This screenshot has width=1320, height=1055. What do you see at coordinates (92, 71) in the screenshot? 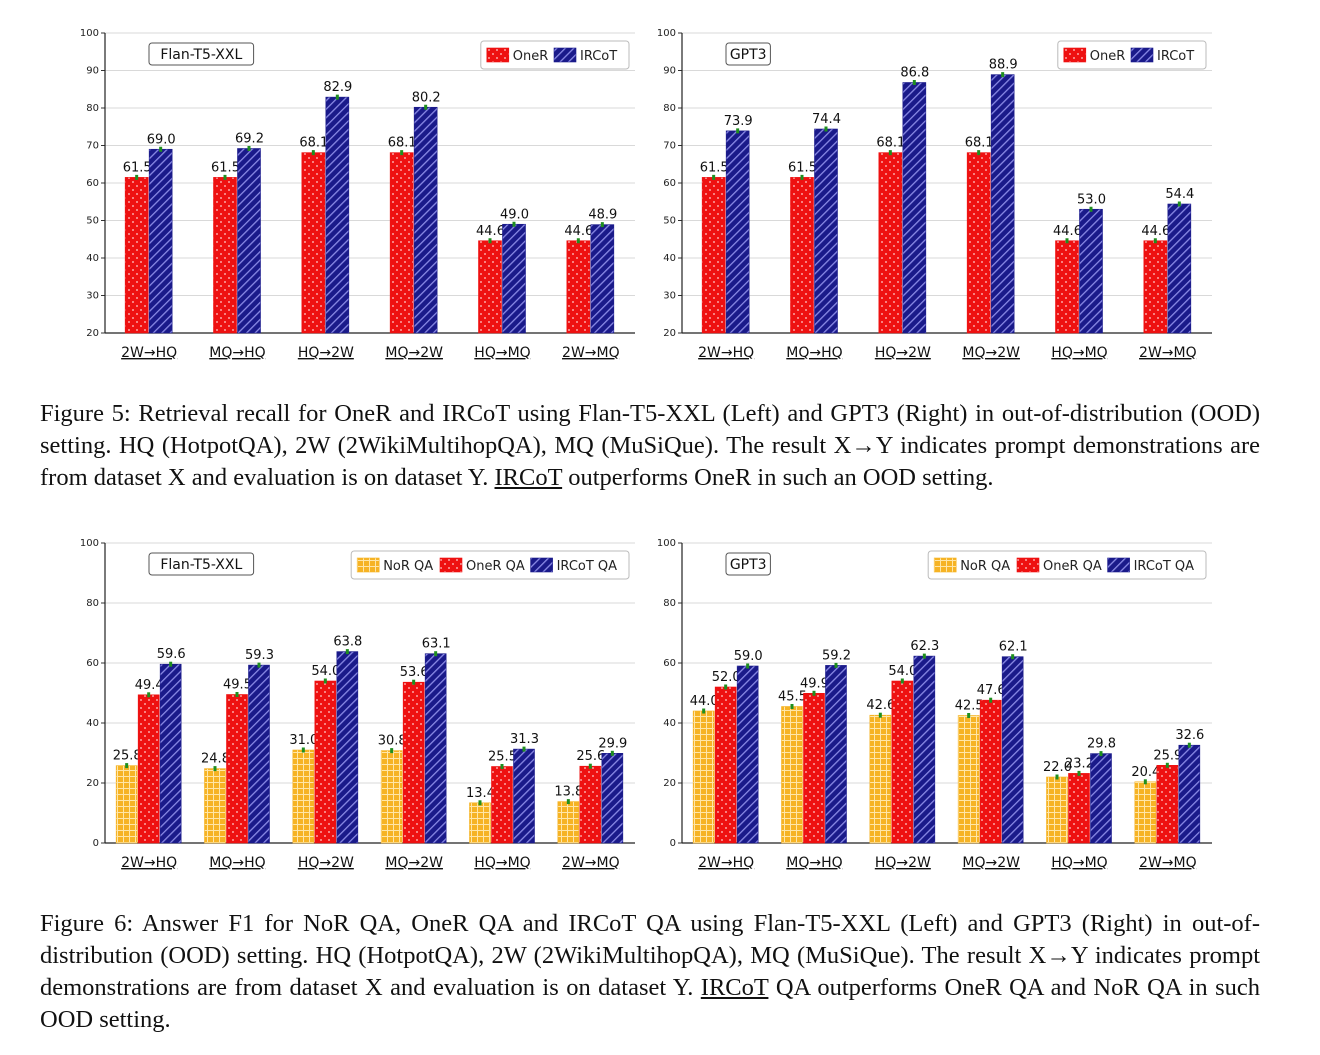
I see `y-tick-label: 90` at bounding box center [92, 71].